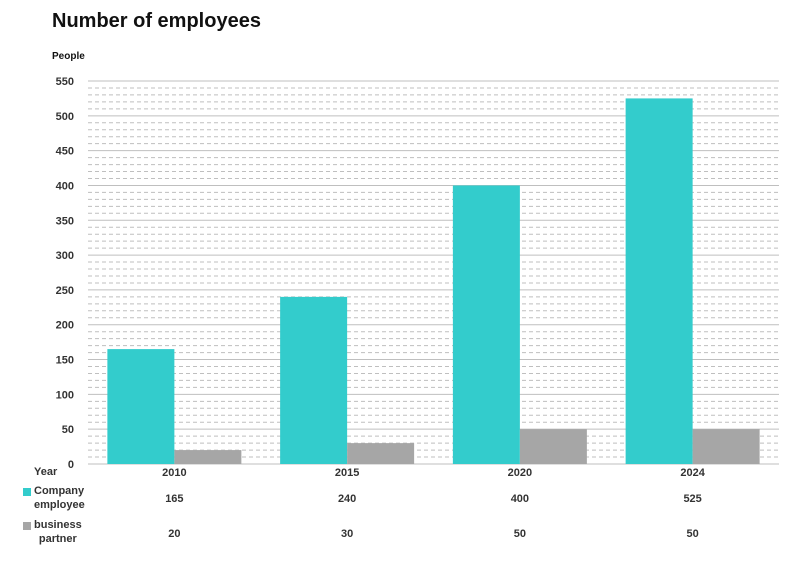 The width and height of the screenshot is (795, 564). What do you see at coordinates (174, 534) in the screenshot?
I see `data-table-value: 20` at bounding box center [174, 534].